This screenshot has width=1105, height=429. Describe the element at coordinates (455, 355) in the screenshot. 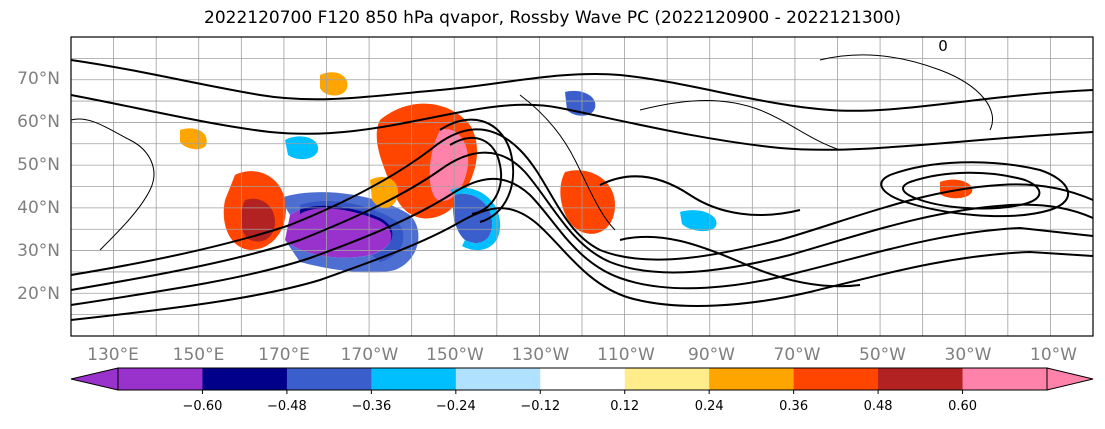

I see `longitude-tick-label: 150°W` at that location.